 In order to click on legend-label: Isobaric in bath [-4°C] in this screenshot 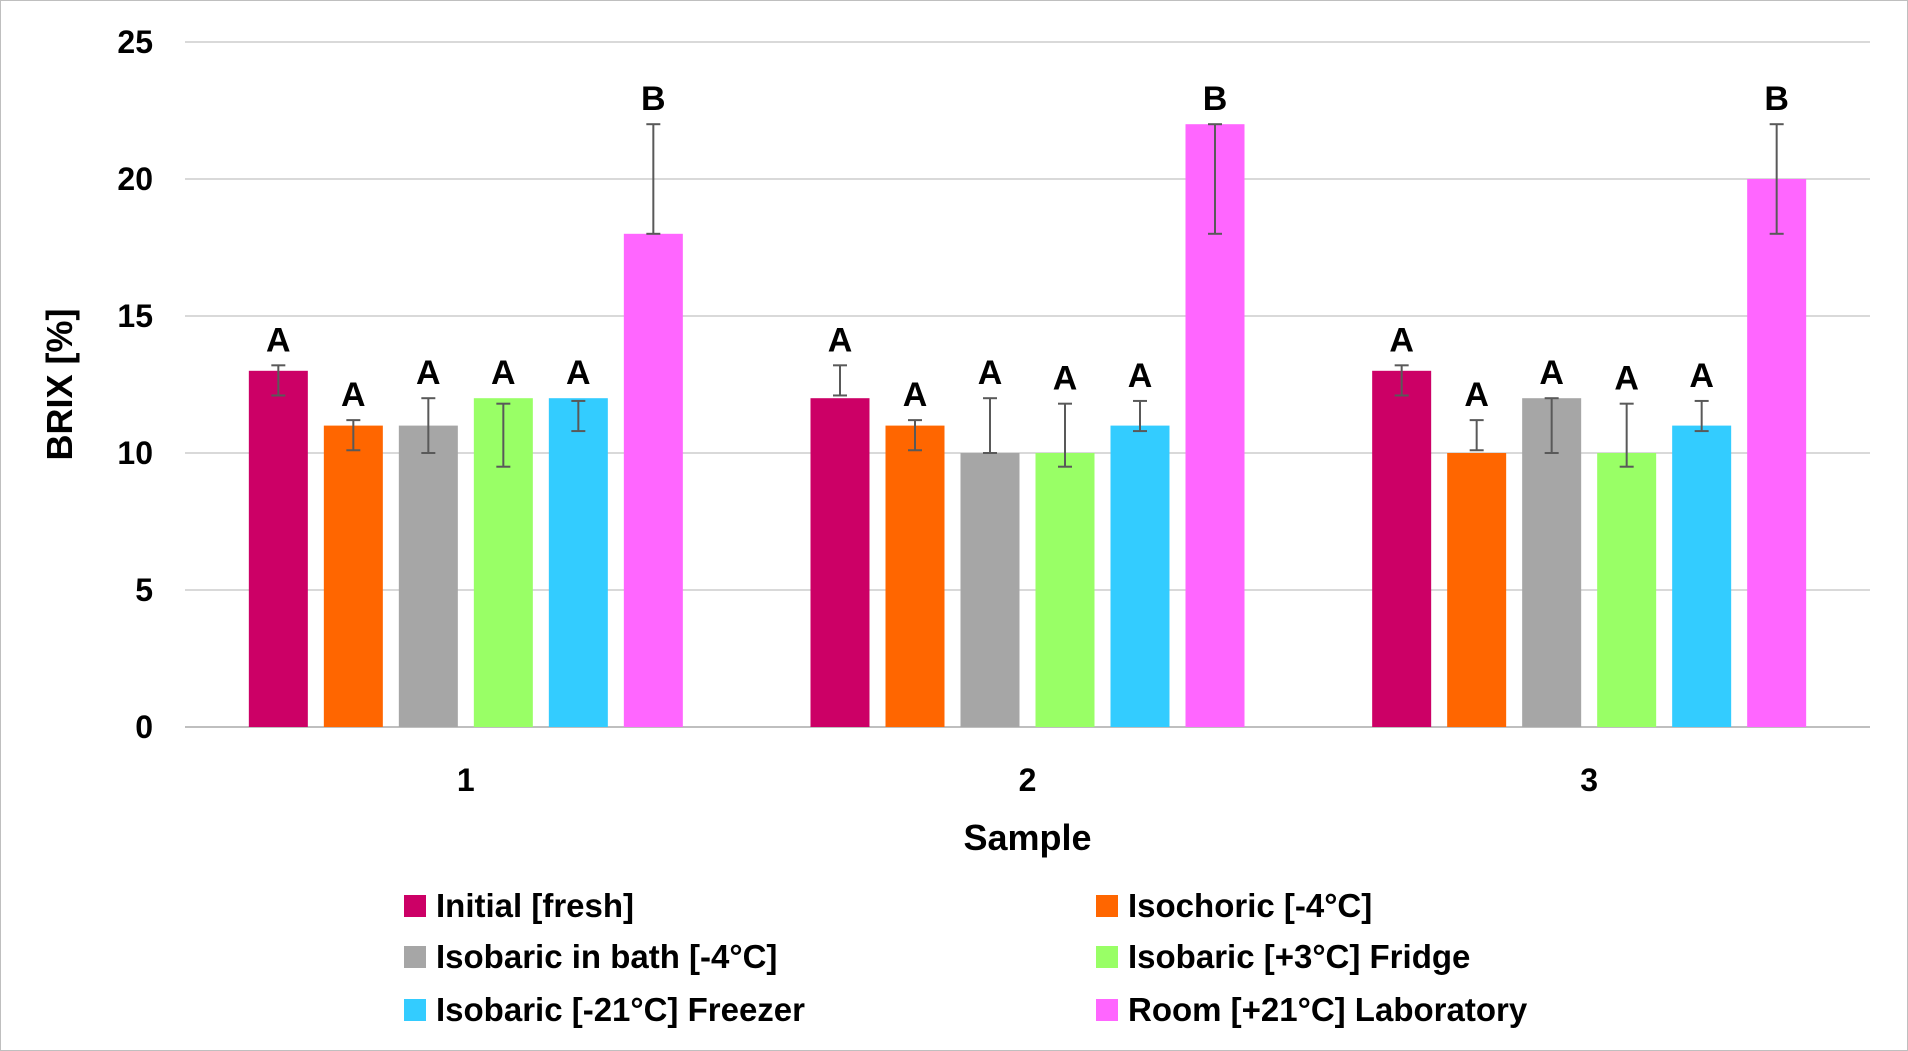, I will do `click(606, 956)`.